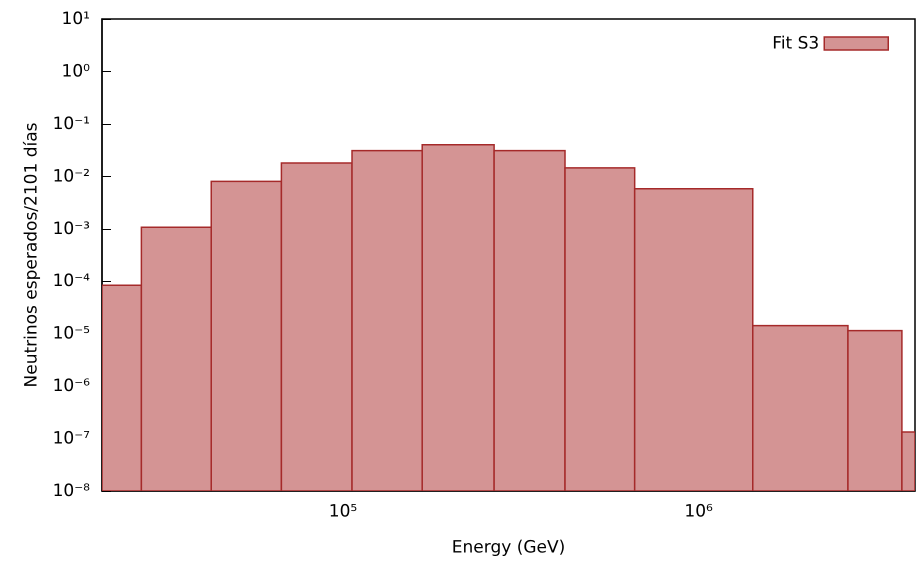 The height and width of the screenshot is (571, 916). Describe the element at coordinates (71, 491) in the screenshot. I see `y-tick-label: 10⁻⁸` at that location.